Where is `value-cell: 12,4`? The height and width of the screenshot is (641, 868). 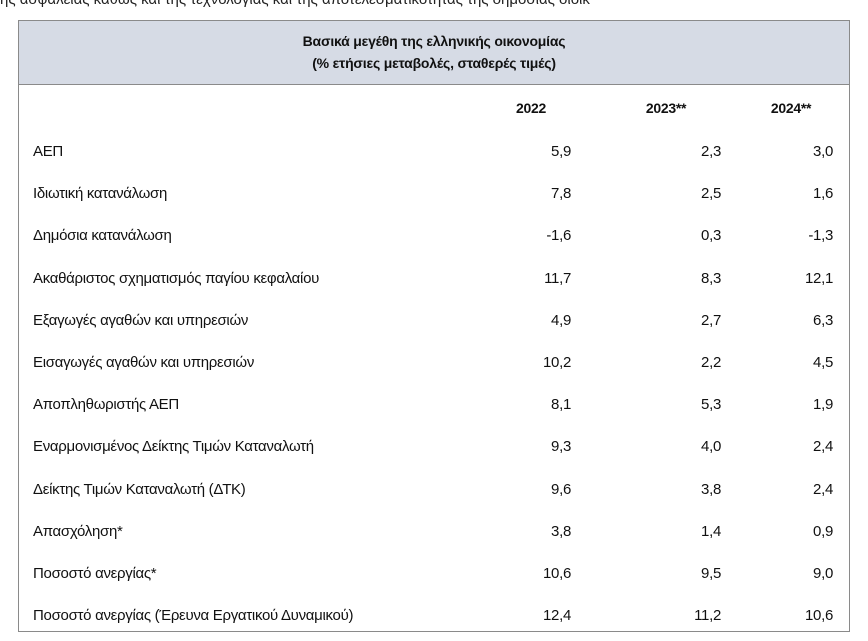
value-cell: 12,4 is located at coordinates (557, 616).